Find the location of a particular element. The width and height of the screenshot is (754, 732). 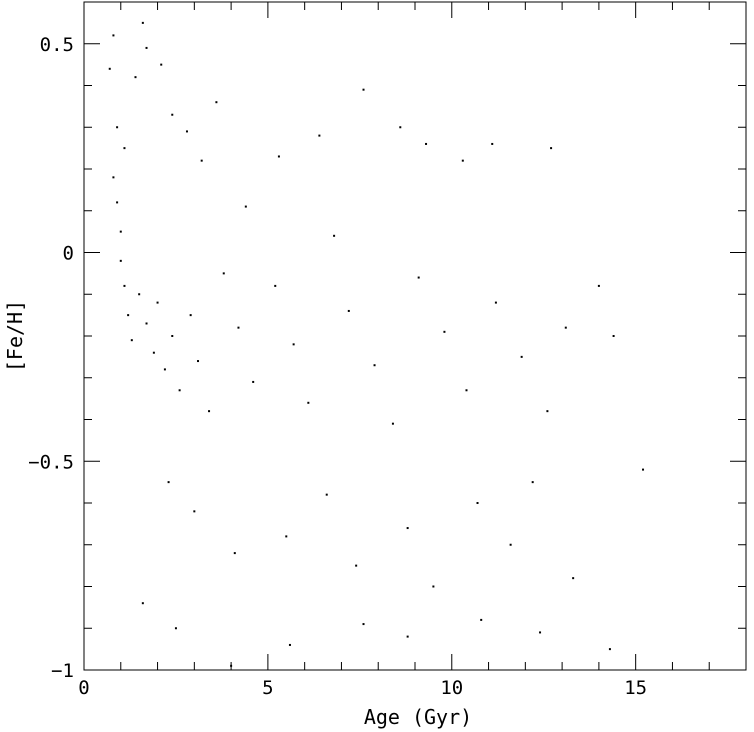

x-tick-label: 10 is located at coordinates (451, 688).